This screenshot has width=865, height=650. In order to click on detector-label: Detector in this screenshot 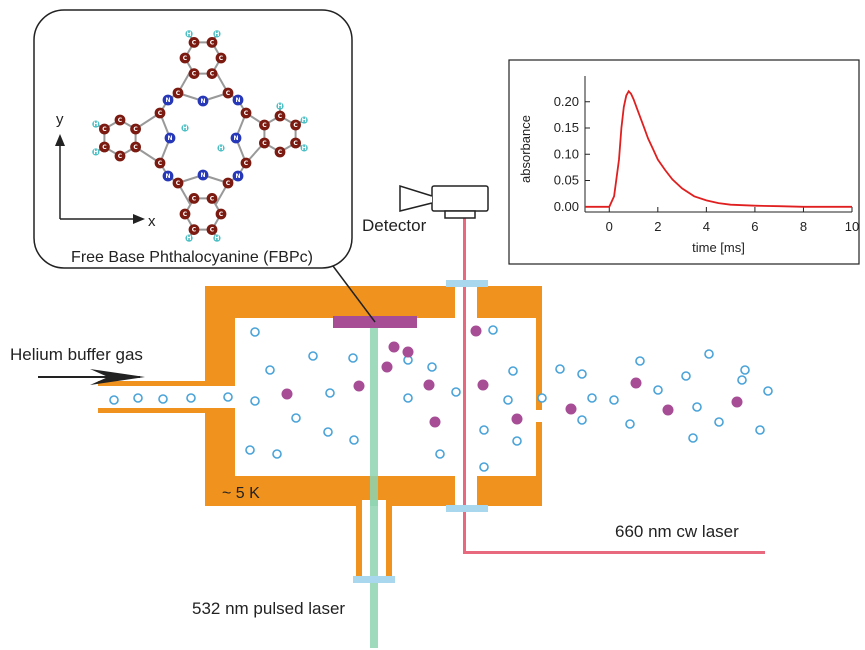, I will do `click(394, 225)`.